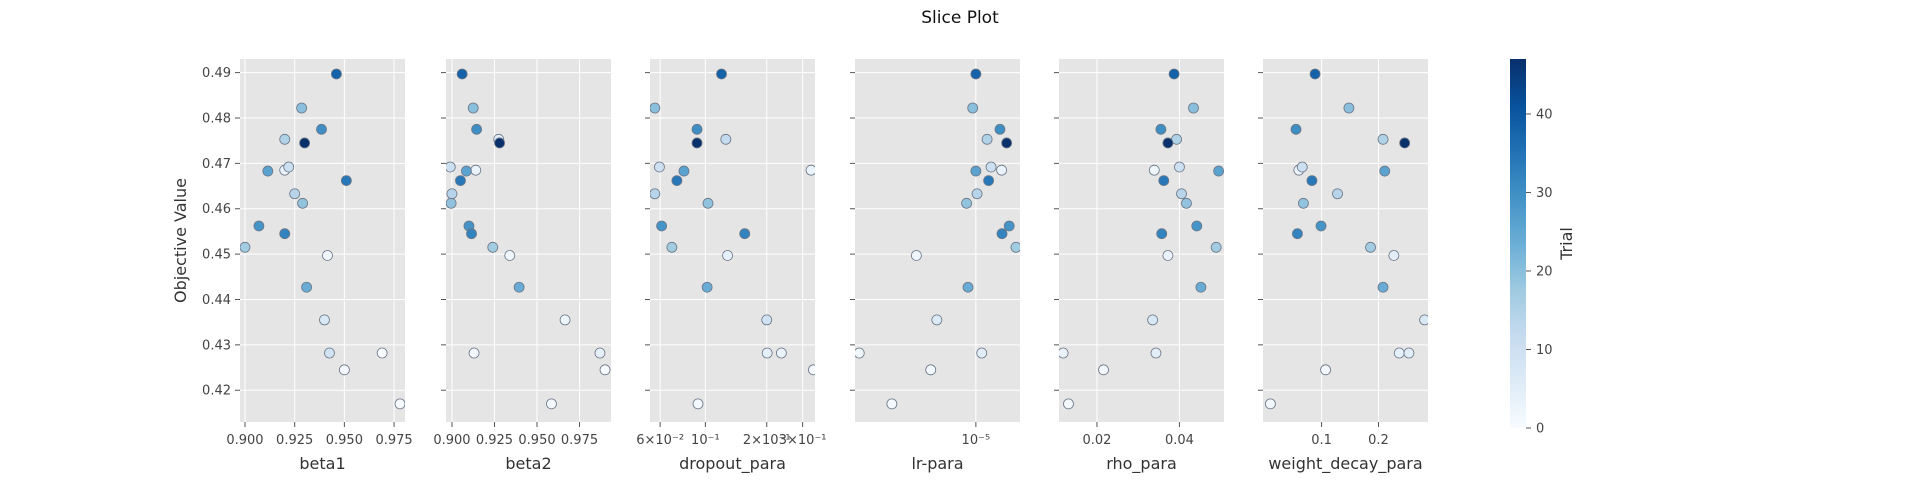  Describe the element at coordinates (1544, 193) in the screenshot. I see `colorbar-tick-label: 30` at that location.